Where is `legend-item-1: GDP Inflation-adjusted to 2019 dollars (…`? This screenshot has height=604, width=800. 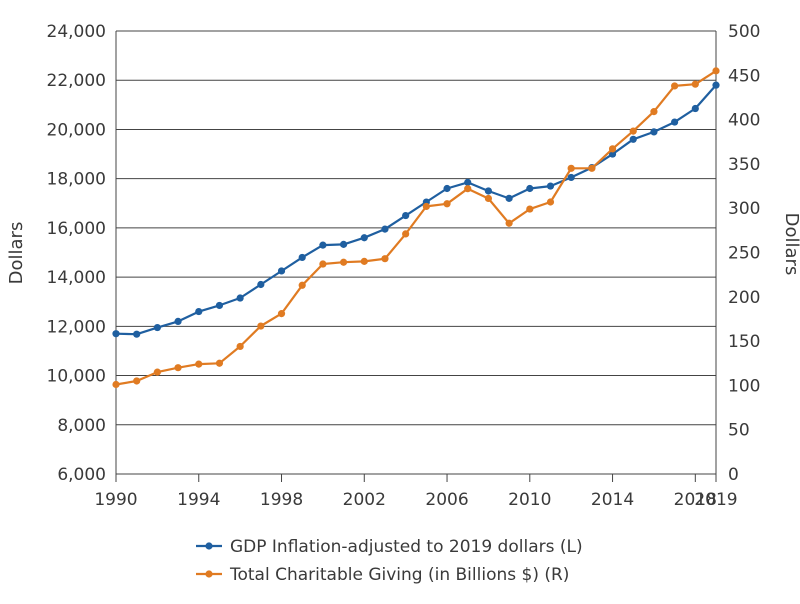
legend-item-1: GDP Inflation-adjusted to 2019 dollars (… is located at coordinates (389, 547).